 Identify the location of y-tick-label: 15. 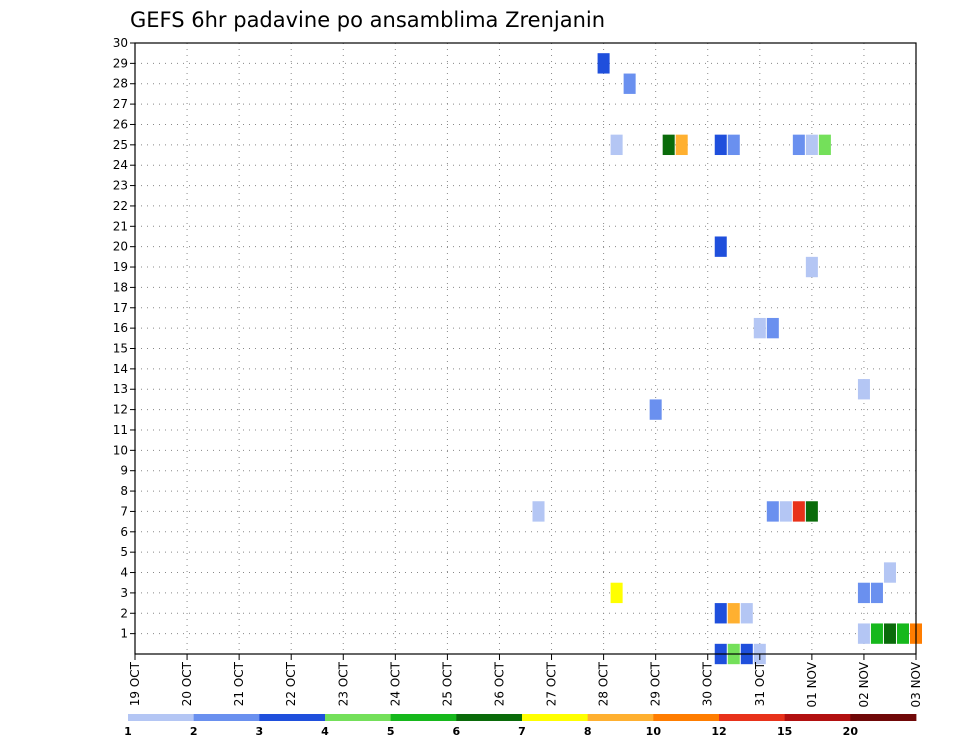
(120, 349).